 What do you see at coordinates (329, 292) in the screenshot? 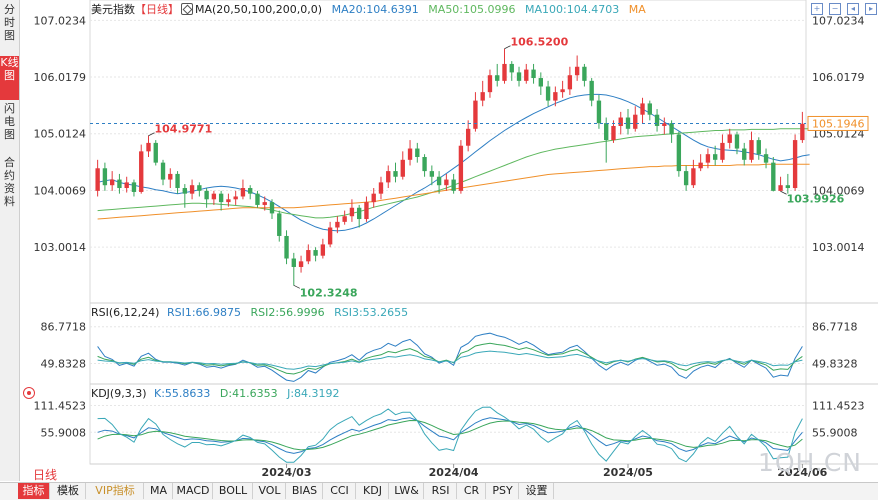
I see `annotation-low: 102.3248` at bounding box center [329, 292].